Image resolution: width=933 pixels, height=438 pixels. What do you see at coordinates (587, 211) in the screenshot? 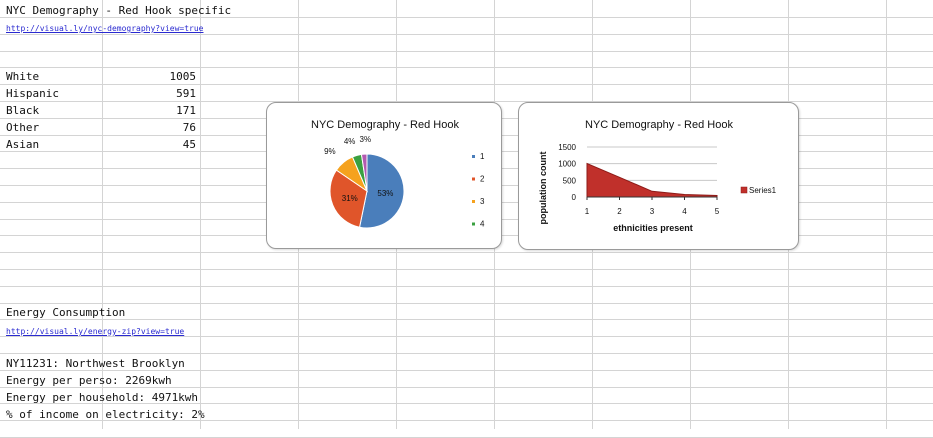
I see `x-tick-label: 1` at bounding box center [587, 211].